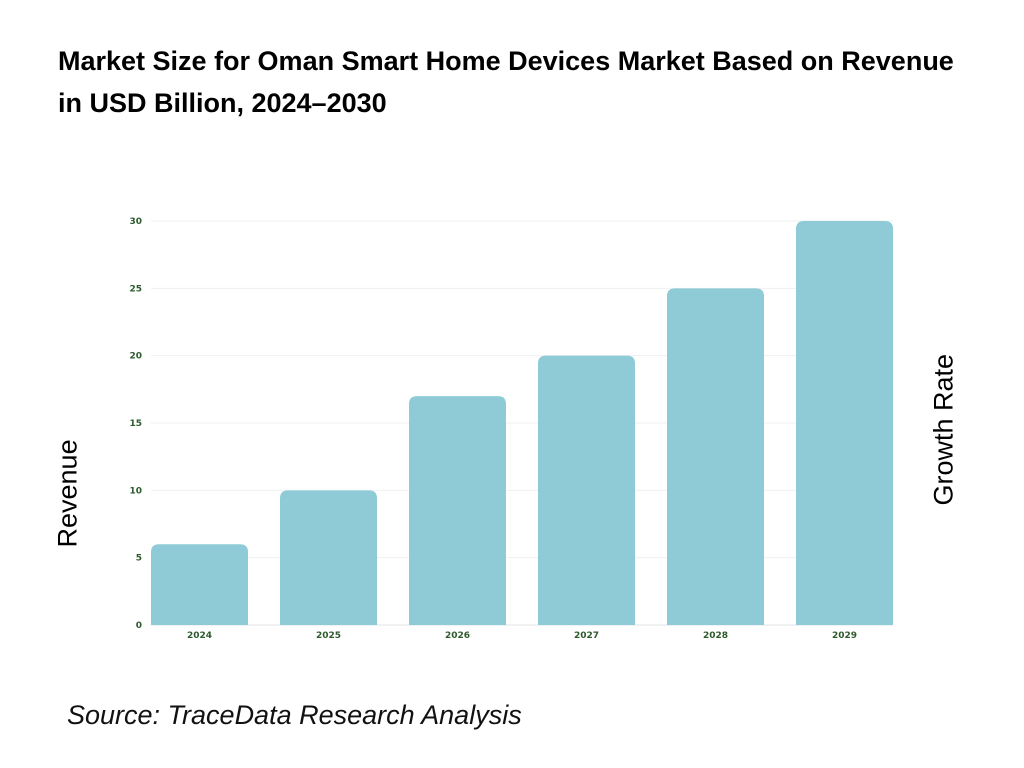 Image resolution: width=1024 pixels, height=768 pixels. What do you see at coordinates (139, 626) in the screenshot?
I see `y-tick-label: 0` at bounding box center [139, 626].